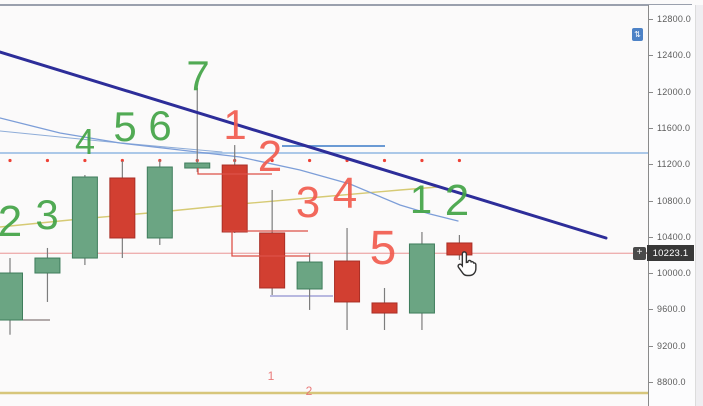 Image resolution: width=703 pixels, height=406 pixels. Describe the element at coordinates (671, 309) in the screenshot. I see `axis-price-label: 9600.0` at that location.